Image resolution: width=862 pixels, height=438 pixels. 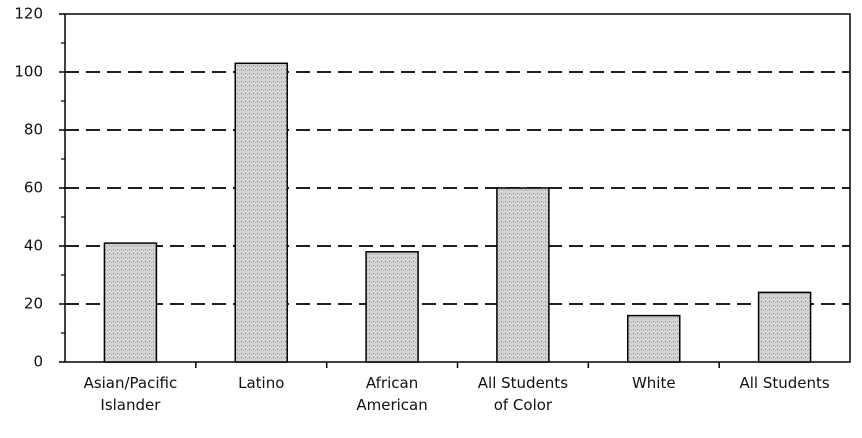 I want to click on y-tick-label: 40, so click(x=33, y=246).